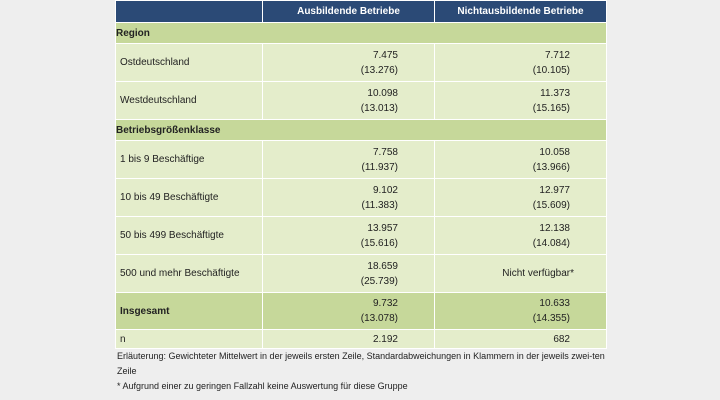 This screenshot has width=720, height=400. I want to click on header-nichtausbildende: Nichtausbildende Betriebe, so click(520, 11).